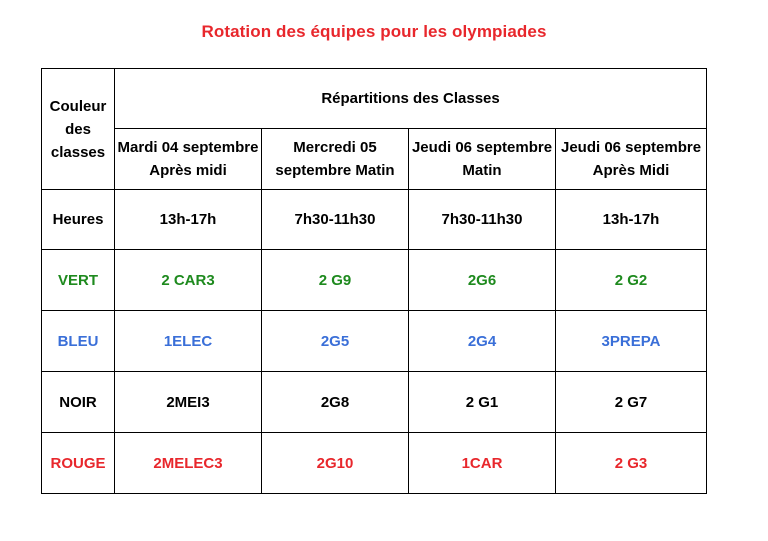 The height and width of the screenshot is (541, 768). What do you see at coordinates (335, 341) in the screenshot?
I see `table-cell: 2G5` at bounding box center [335, 341].